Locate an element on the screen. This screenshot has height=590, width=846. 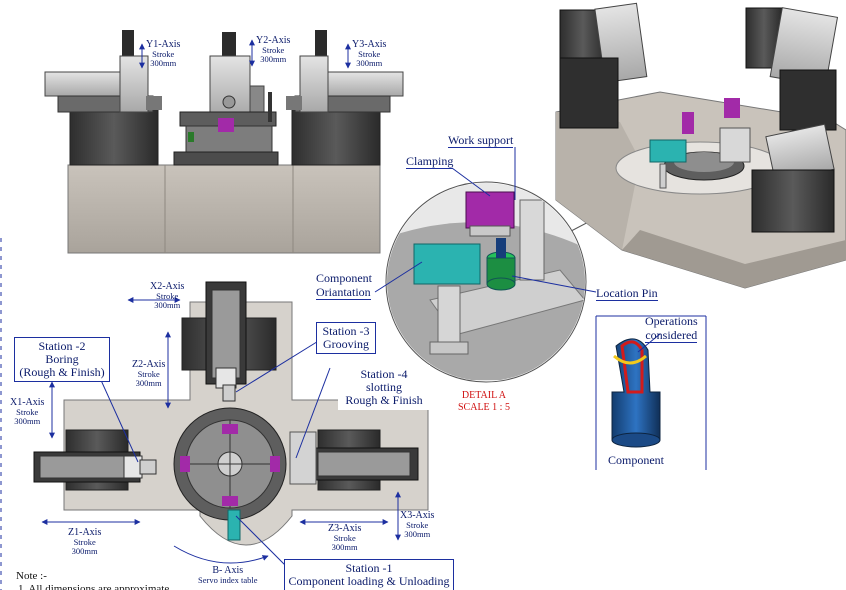
detail-a-caption: DETAIL A SCALE 1 : 5 is located at coordinates (484, 402).